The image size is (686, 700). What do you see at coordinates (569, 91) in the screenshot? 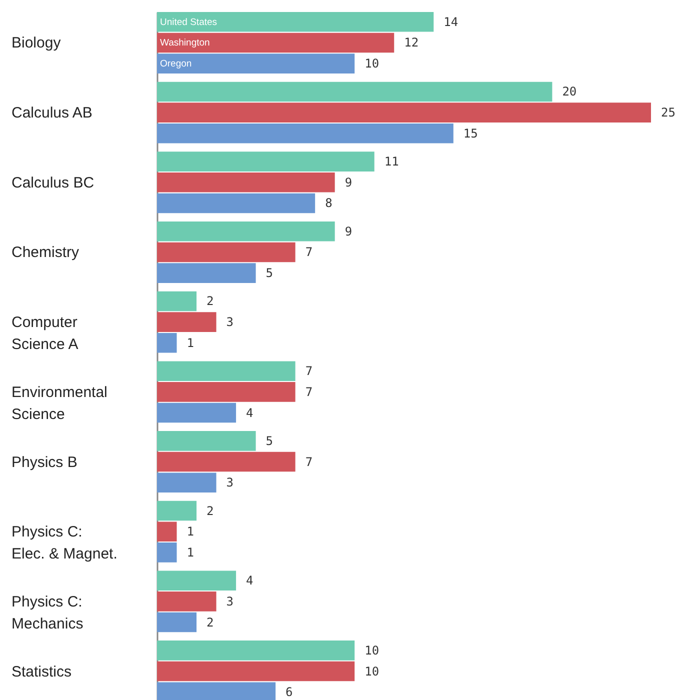
I see `data-label: 20` at bounding box center [569, 91].